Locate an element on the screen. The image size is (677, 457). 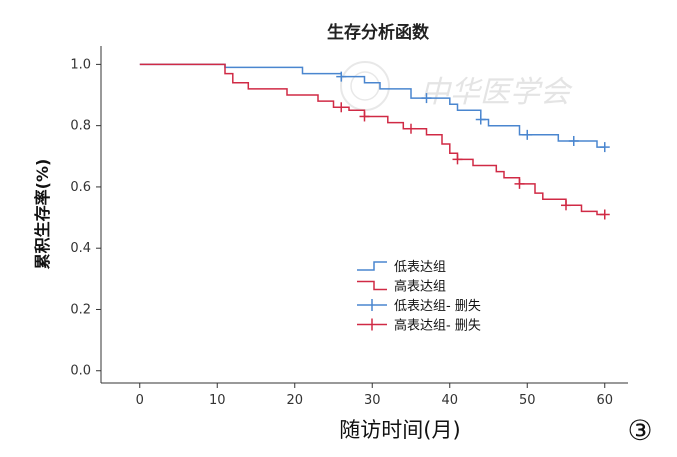
y-tick-label: 0.0 is located at coordinates (80, 371).